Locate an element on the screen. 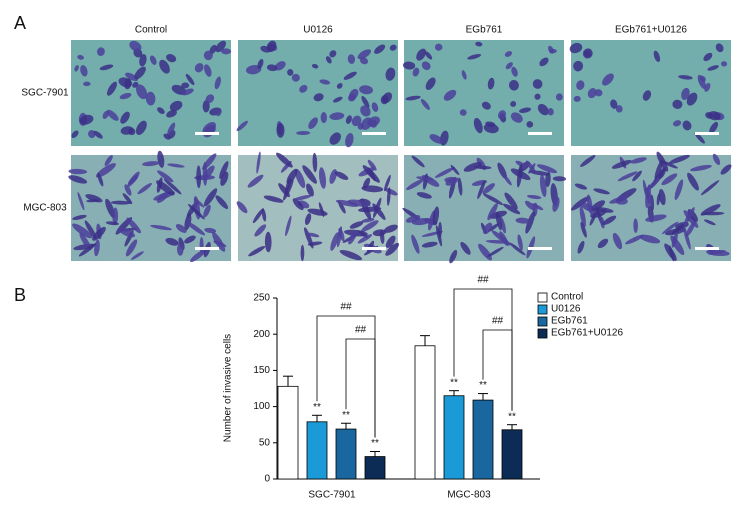 This screenshot has width=756, height=528. significance-mark: ** is located at coordinates (454, 382).